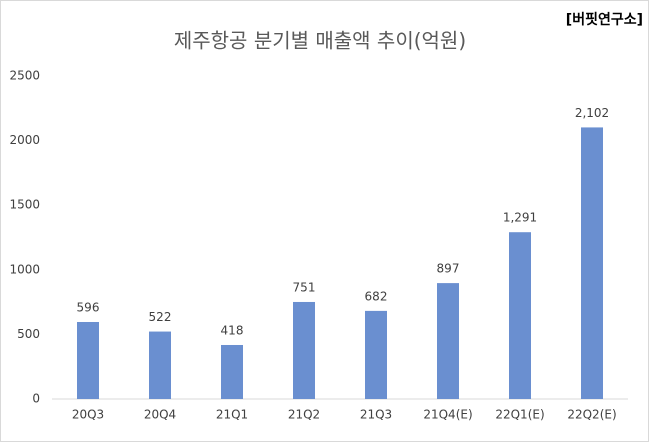 The width and height of the screenshot is (650, 443). Describe the element at coordinates (320, 41) in the screenshot. I see `chart-title: 제주항공 분기별 매출액 추이(억원)` at that location.